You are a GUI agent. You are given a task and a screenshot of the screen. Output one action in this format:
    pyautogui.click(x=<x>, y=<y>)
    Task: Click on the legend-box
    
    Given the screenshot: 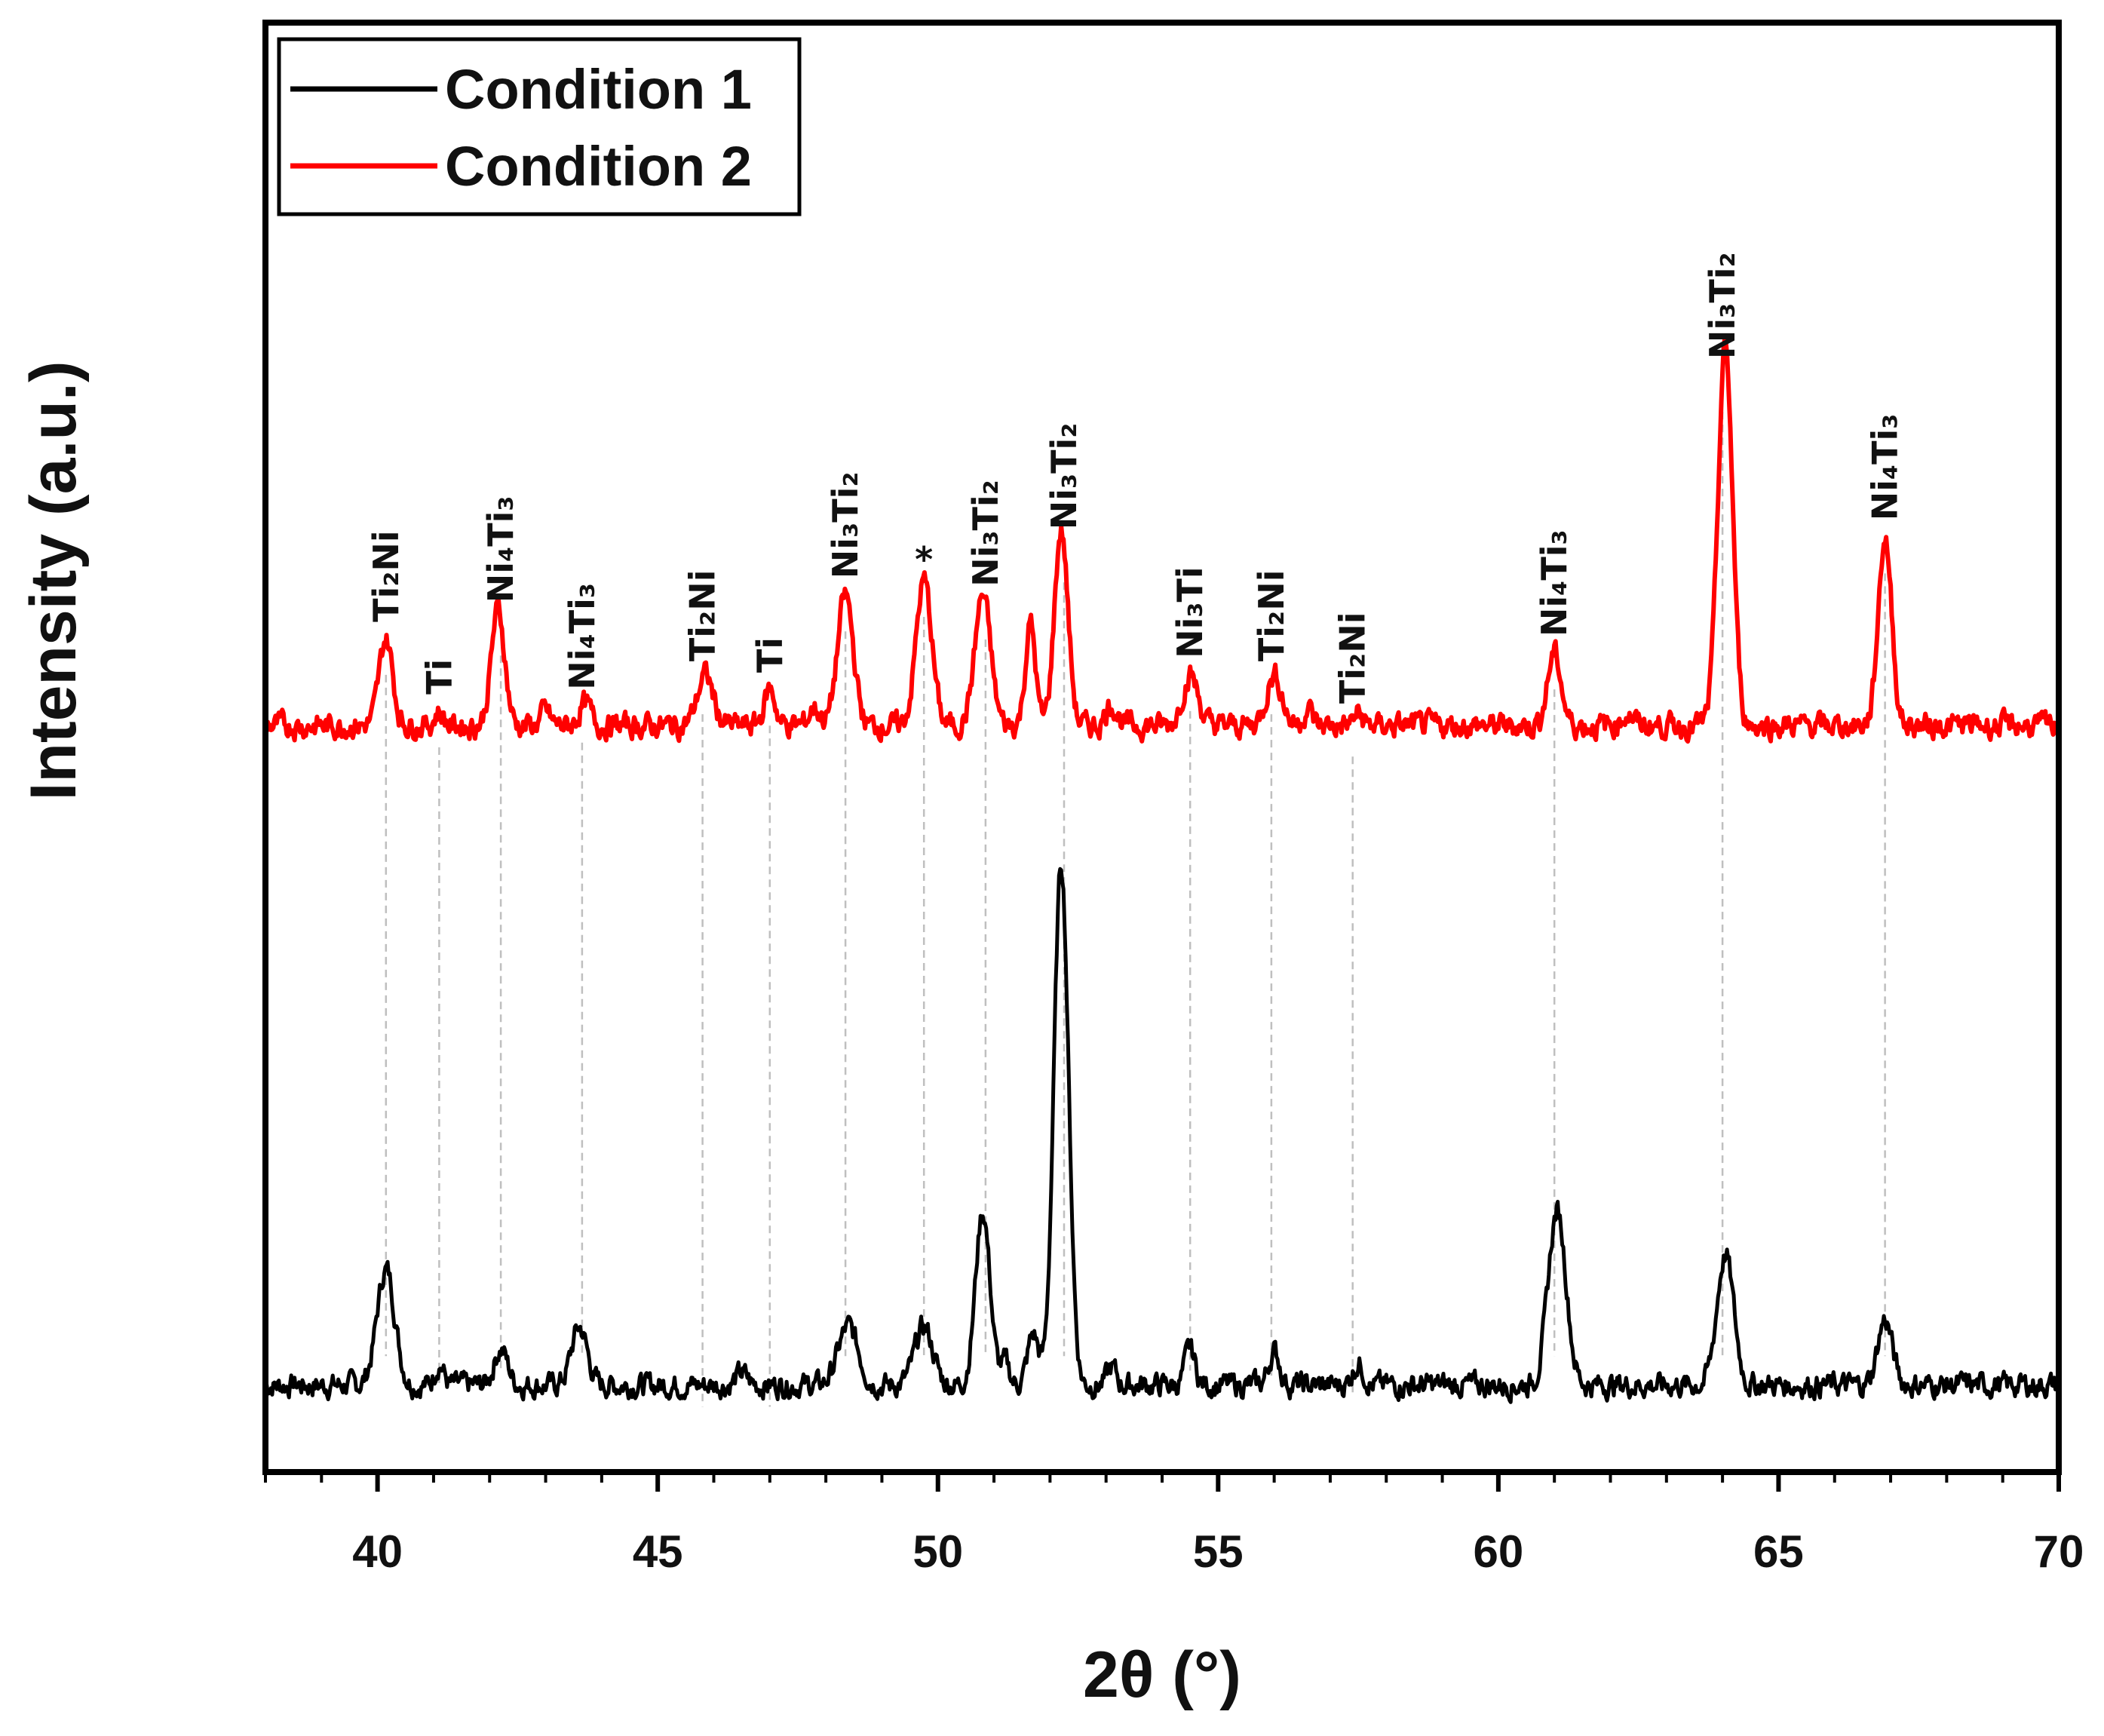 What is the action you would take?
    pyautogui.click(x=539, y=127)
    